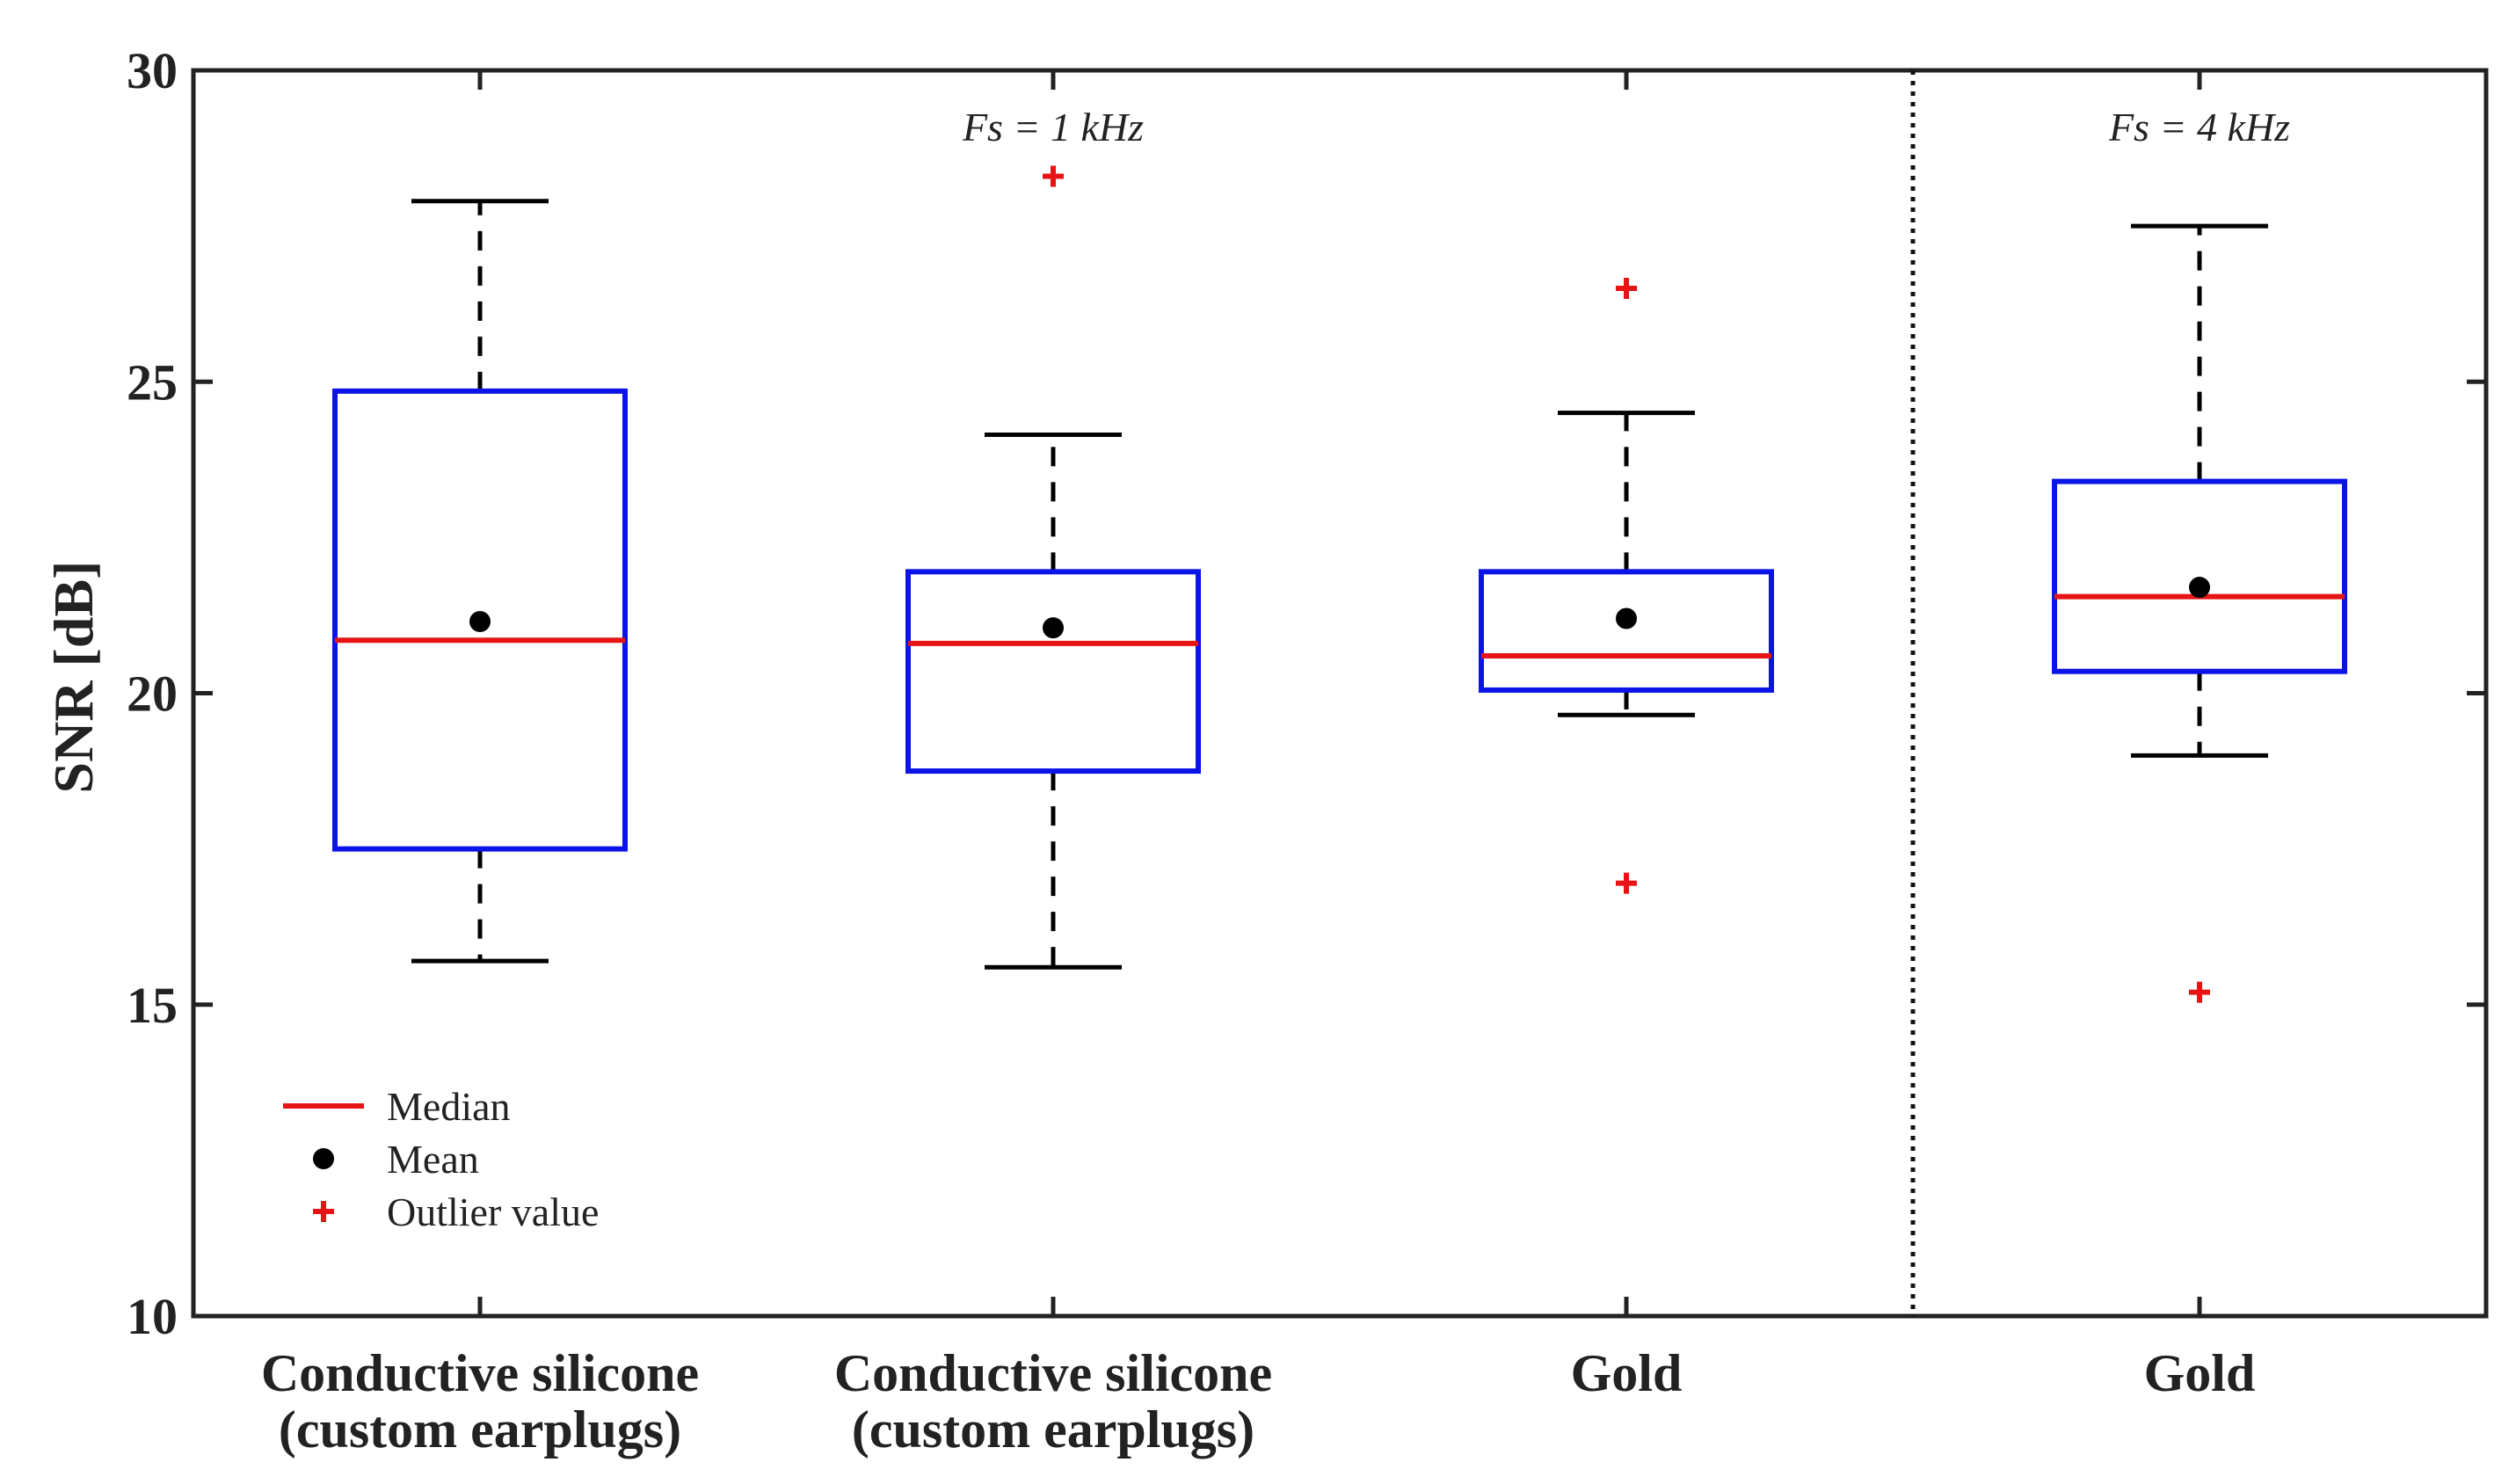 The height and width of the screenshot is (1484, 2516). I want to click on legend-label: Mean, so click(433, 1160).